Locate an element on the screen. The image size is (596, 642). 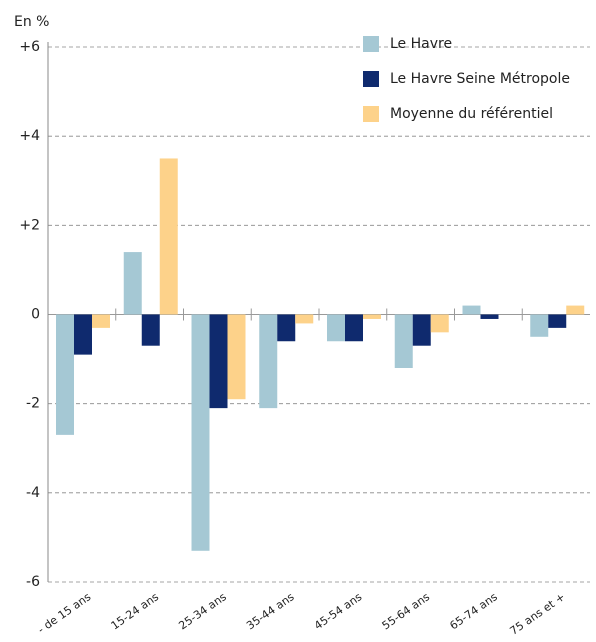
x-tick-label: 45-54 ans is located at coordinates (338, 611).